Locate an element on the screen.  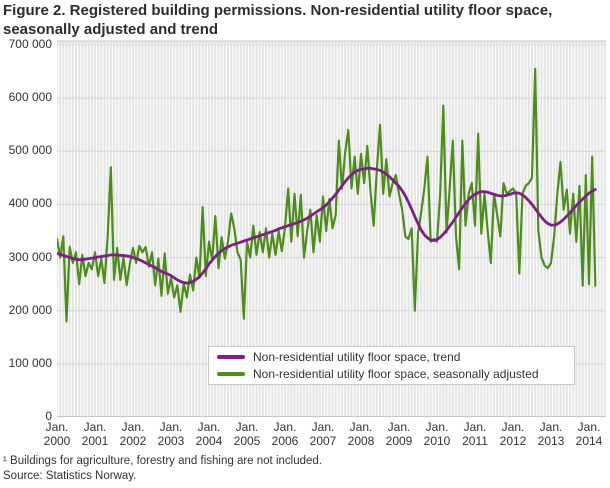
x-tick-label: Jan. 2001 is located at coordinates (95, 434).